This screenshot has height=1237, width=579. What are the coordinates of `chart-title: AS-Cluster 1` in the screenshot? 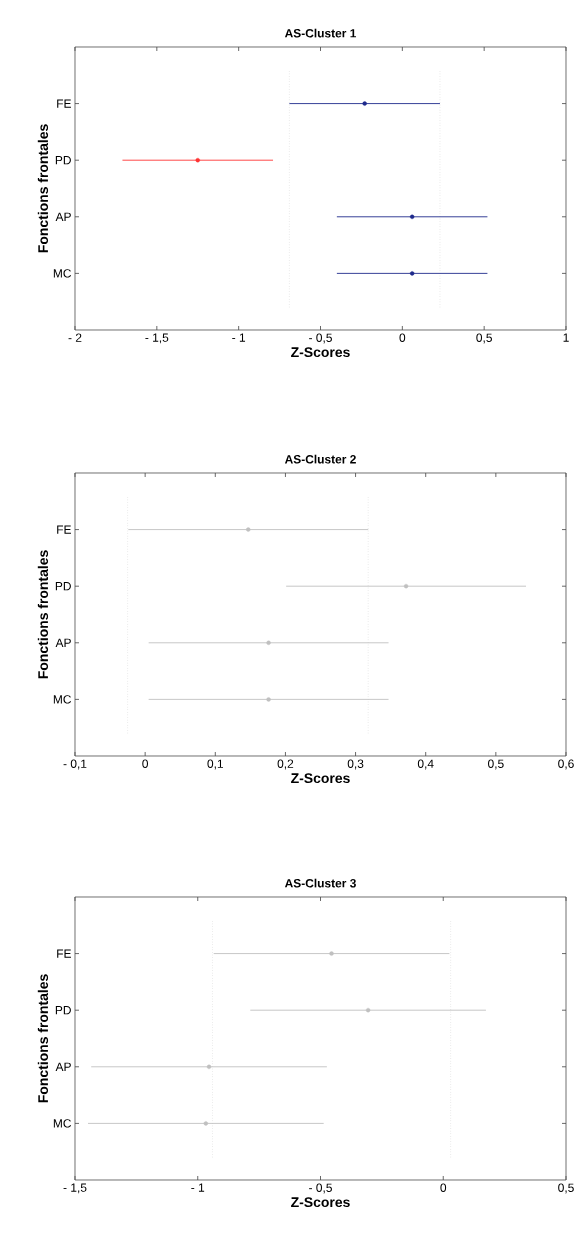 It's located at (320, 33).